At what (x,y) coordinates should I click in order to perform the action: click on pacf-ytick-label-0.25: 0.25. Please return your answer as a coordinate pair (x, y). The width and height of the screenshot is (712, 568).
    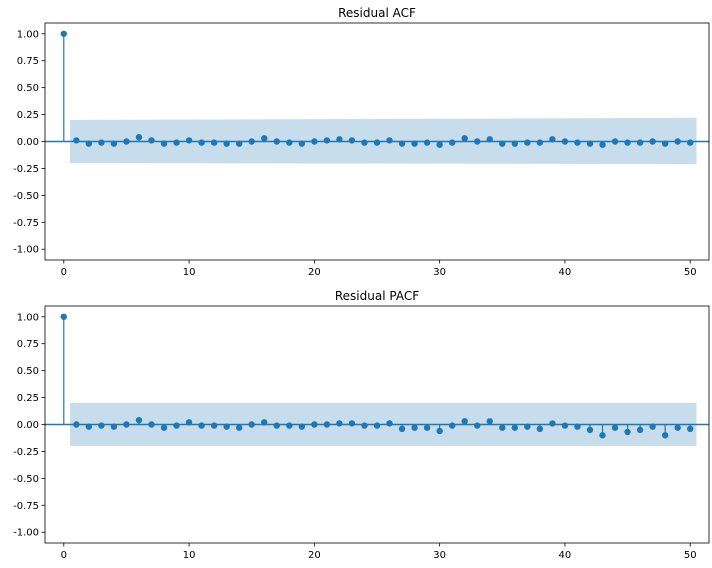
    Looking at the image, I should click on (28, 398).